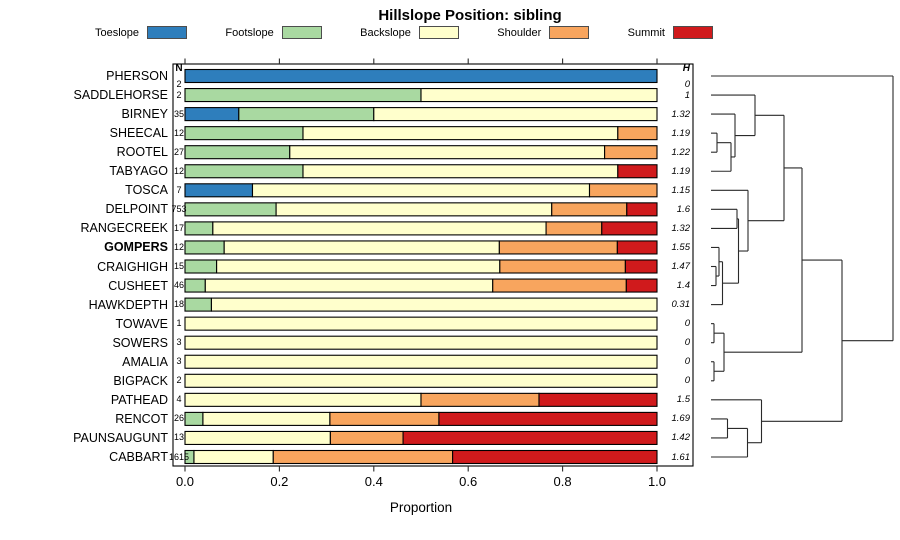 This screenshot has width=900, height=540. I want to click on n-value: 35, so click(178, 113).